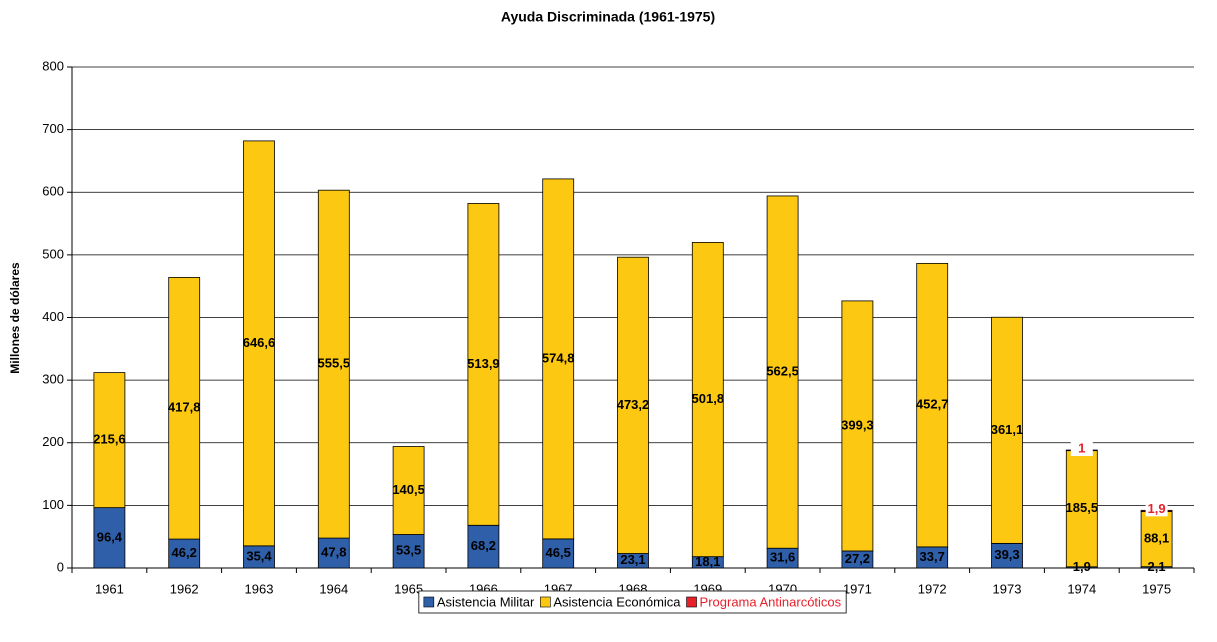  What do you see at coordinates (408, 588) in the screenshot?
I see `x-tick-label: 1965` at bounding box center [408, 588].